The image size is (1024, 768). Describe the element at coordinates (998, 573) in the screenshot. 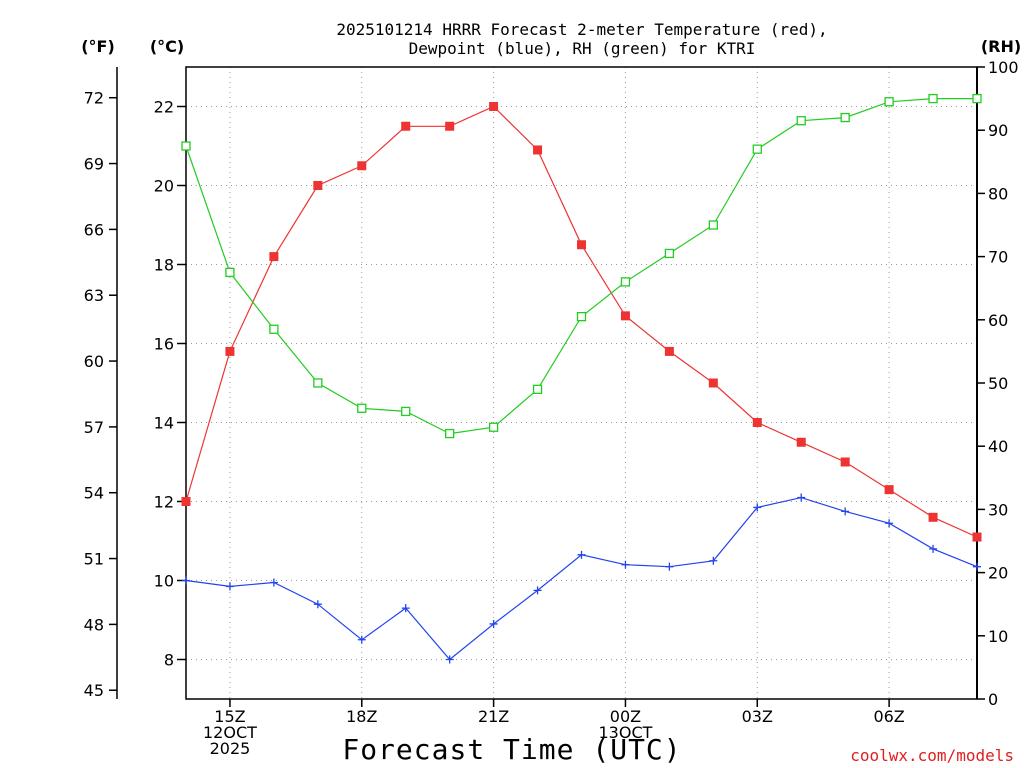

I see `rh-tick-label-20: 20` at that location.